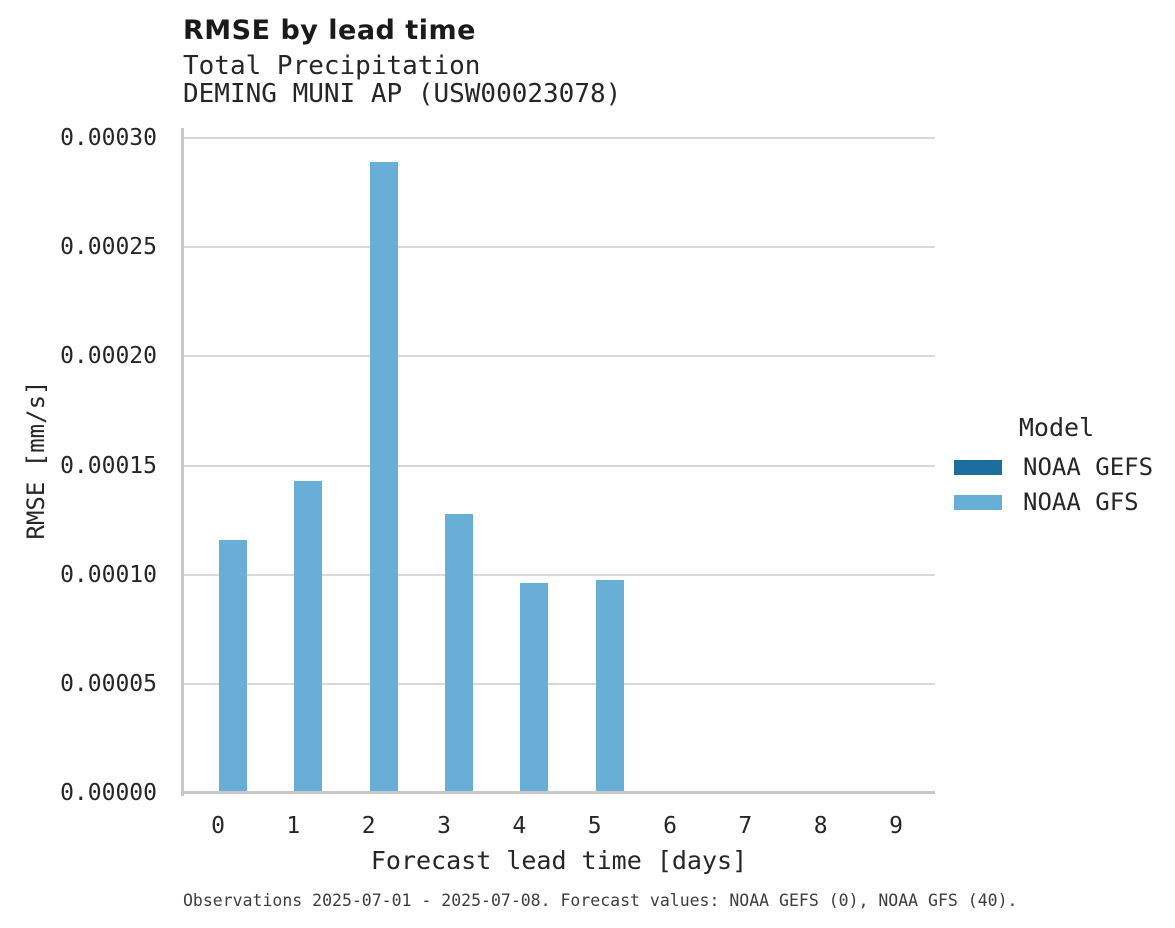 This screenshot has height=928, width=1175. I want to click on chart-subtitle-station: DEMING MUNI AP (USW00023078), so click(402, 94).